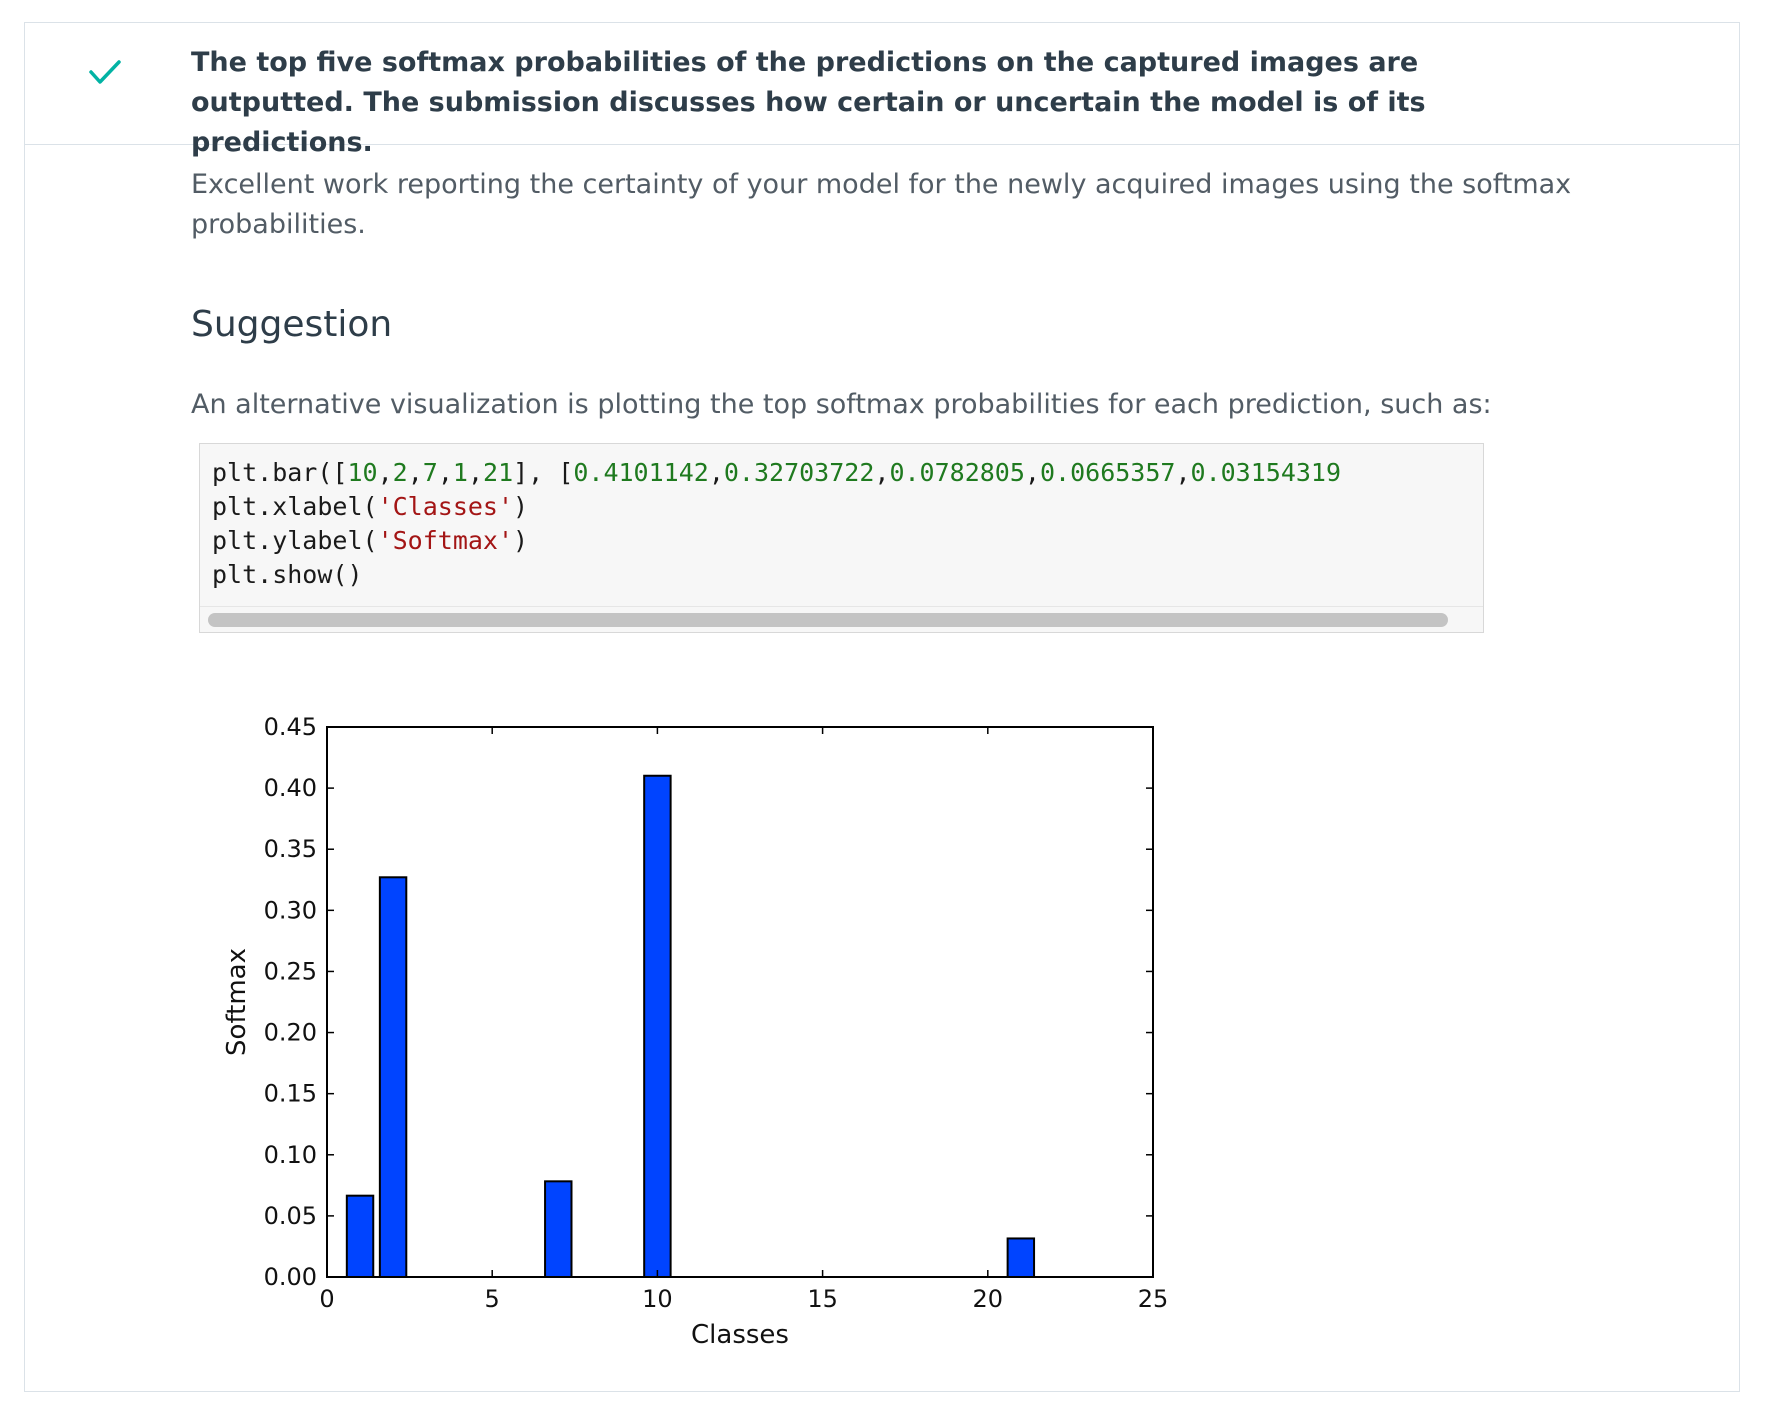  What do you see at coordinates (988, 1299) in the screenshot?
I see `x-tick-label: 20` at bounding box center [988, 1299].